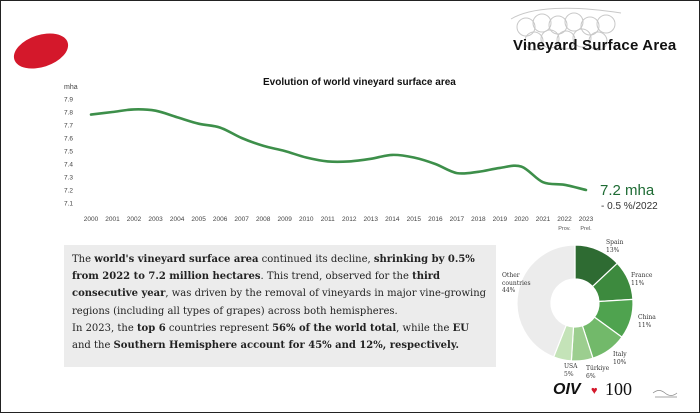  Describe the element at coordinates (618, 389) in the screenshot. I see `oiv-100-logo: 100` at that location.